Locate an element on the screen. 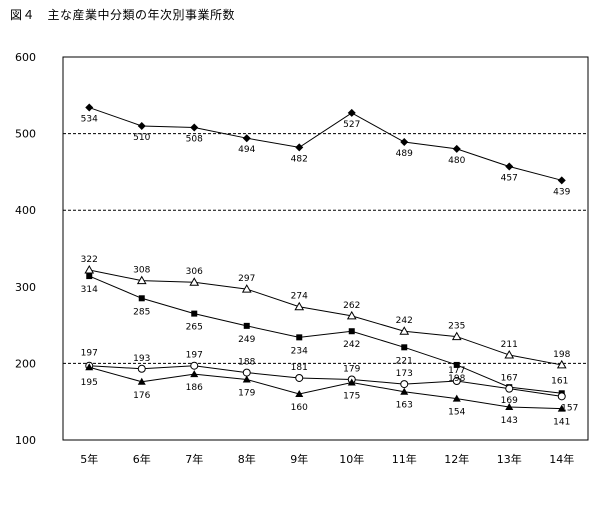 The image size is (602, 507). data-label-series-5: 175 is located at coordinates (351, 397).